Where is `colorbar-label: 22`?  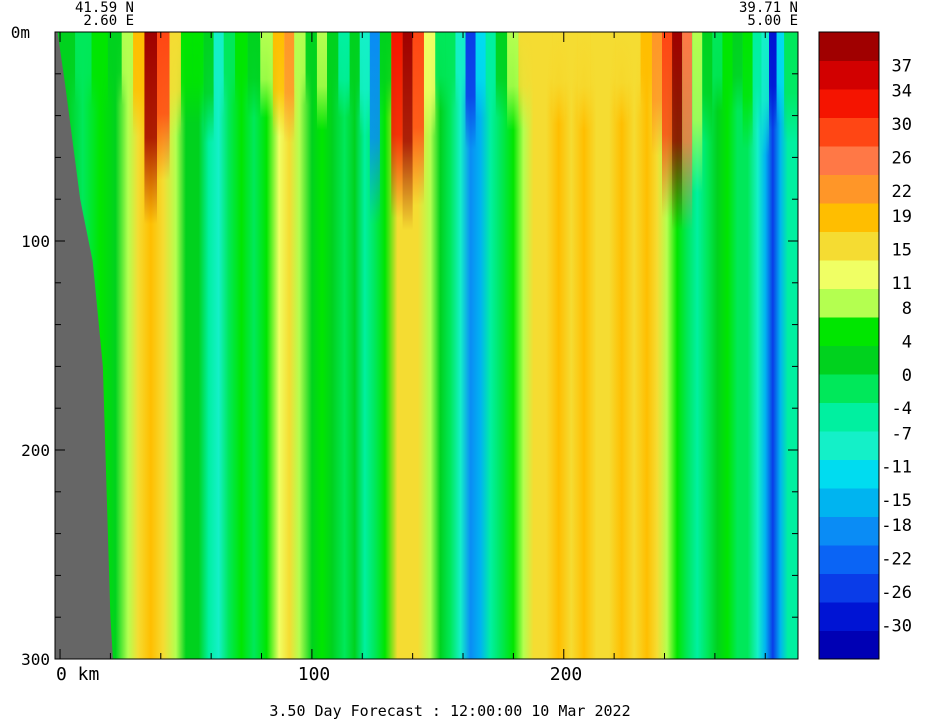
colorbar-label: 22 is located at coordinates (902, 192).